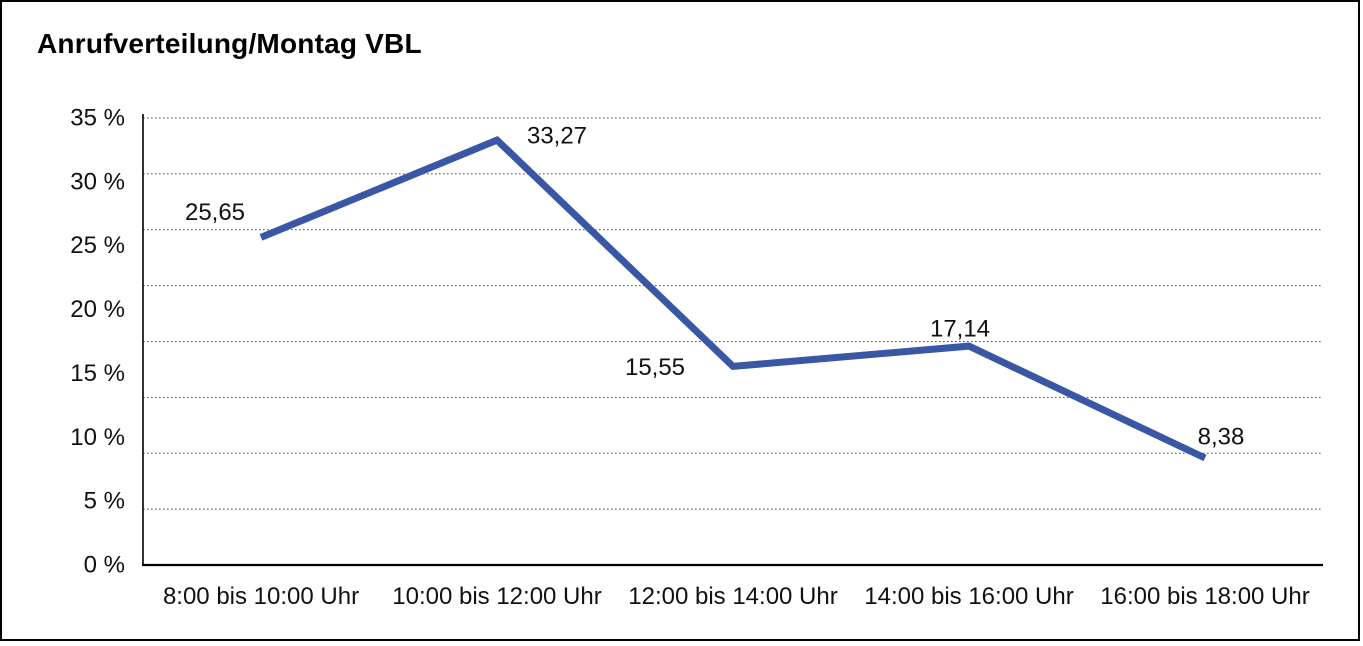 The width and height of the screenshot is (1363, 646). Describe the element at coordinates (104, 565) in the screenshot. I see `y-tick-label: 0 %` at that location.